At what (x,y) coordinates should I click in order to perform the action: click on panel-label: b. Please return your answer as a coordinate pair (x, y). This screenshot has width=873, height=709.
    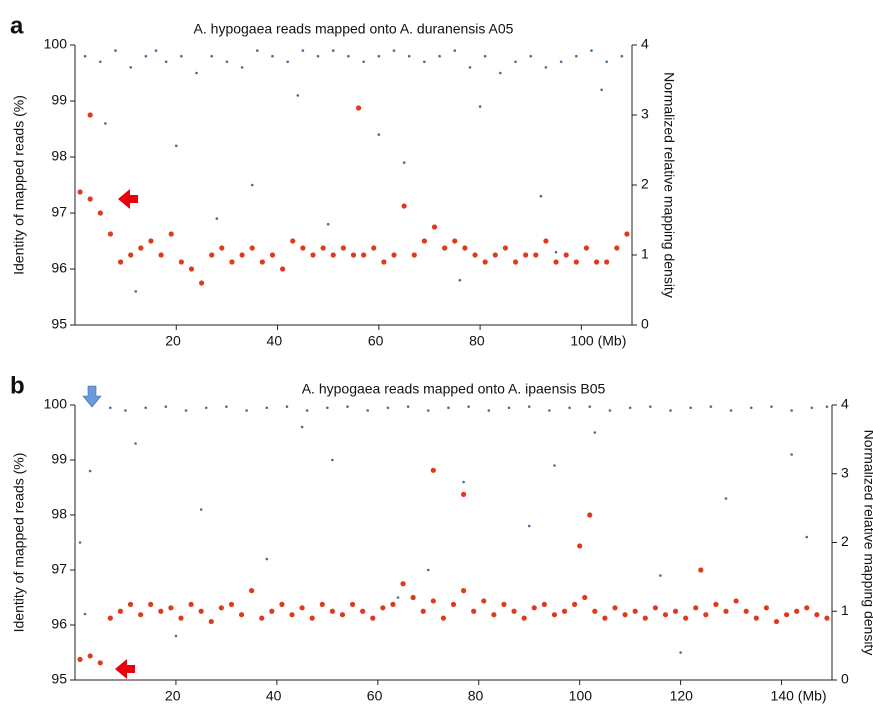
    Looking at the image, I should click on (17, 385).